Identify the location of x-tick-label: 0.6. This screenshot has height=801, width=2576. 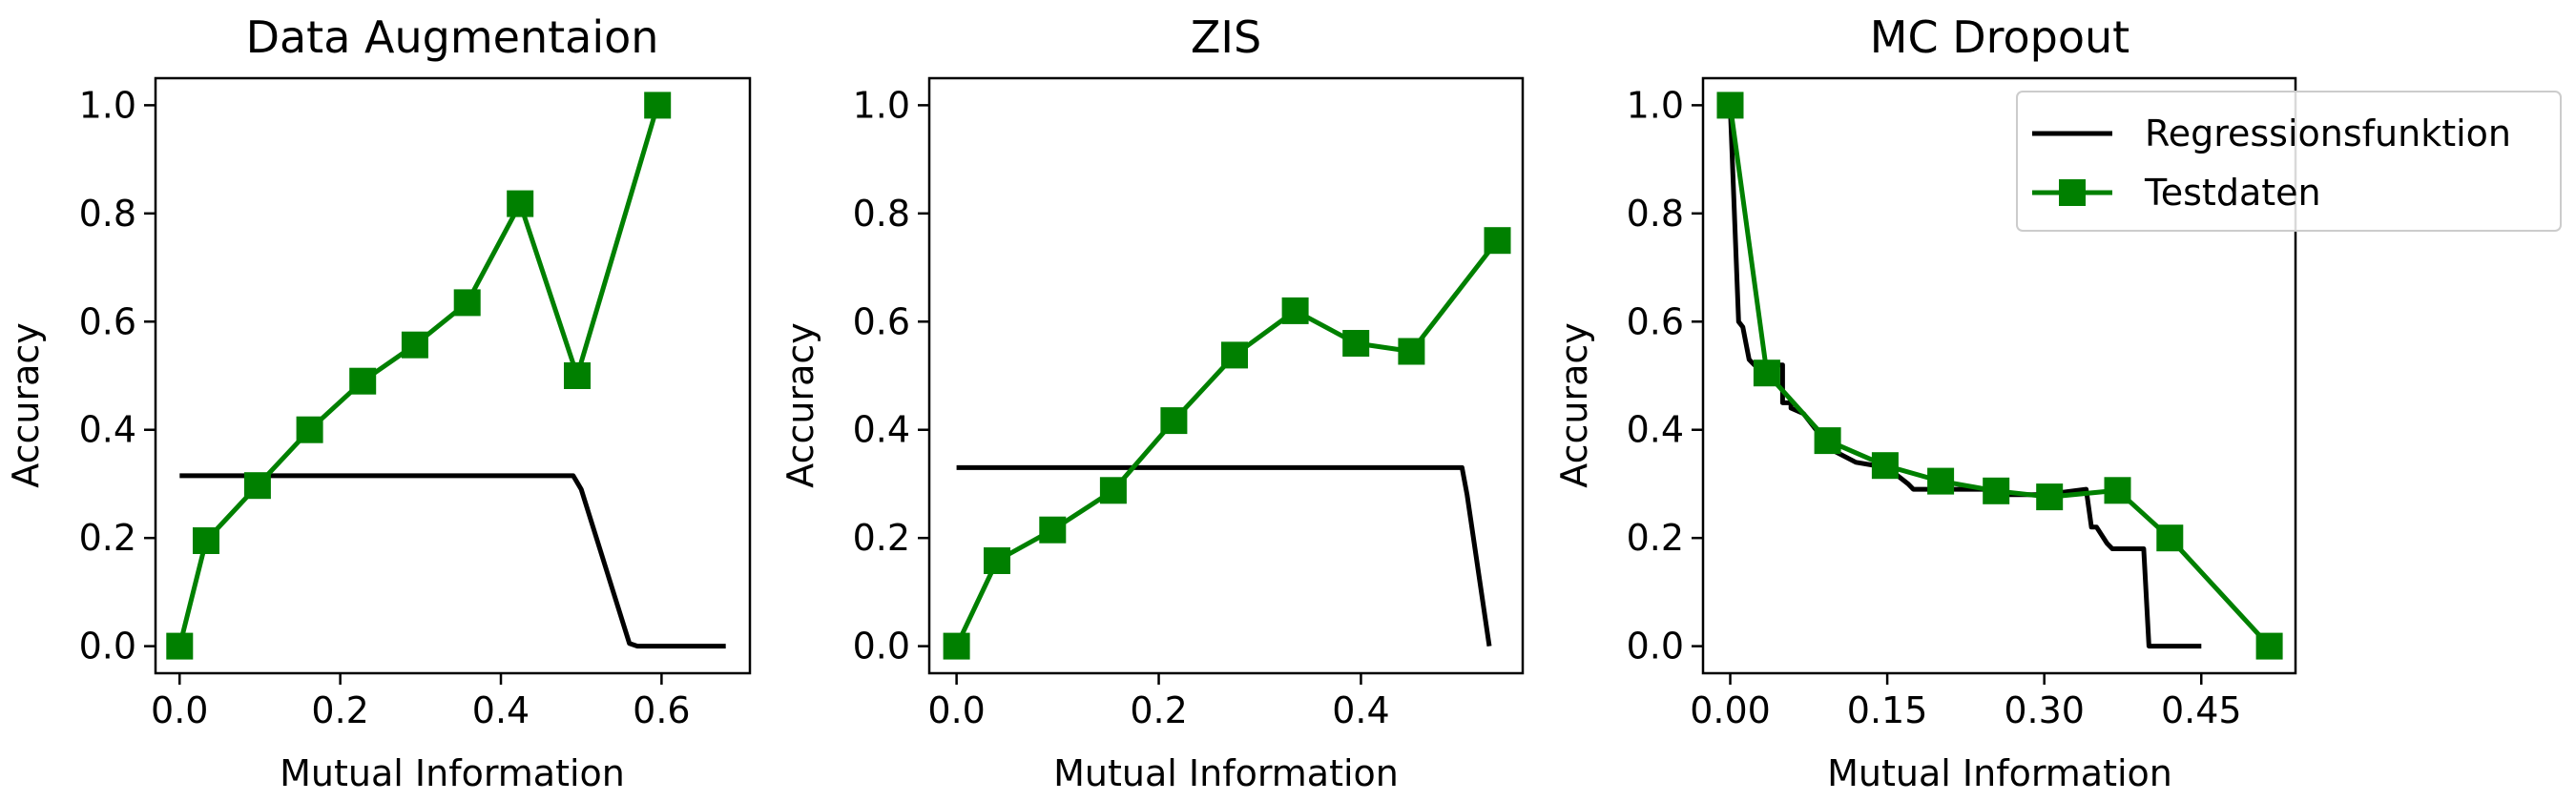
(661, 710).